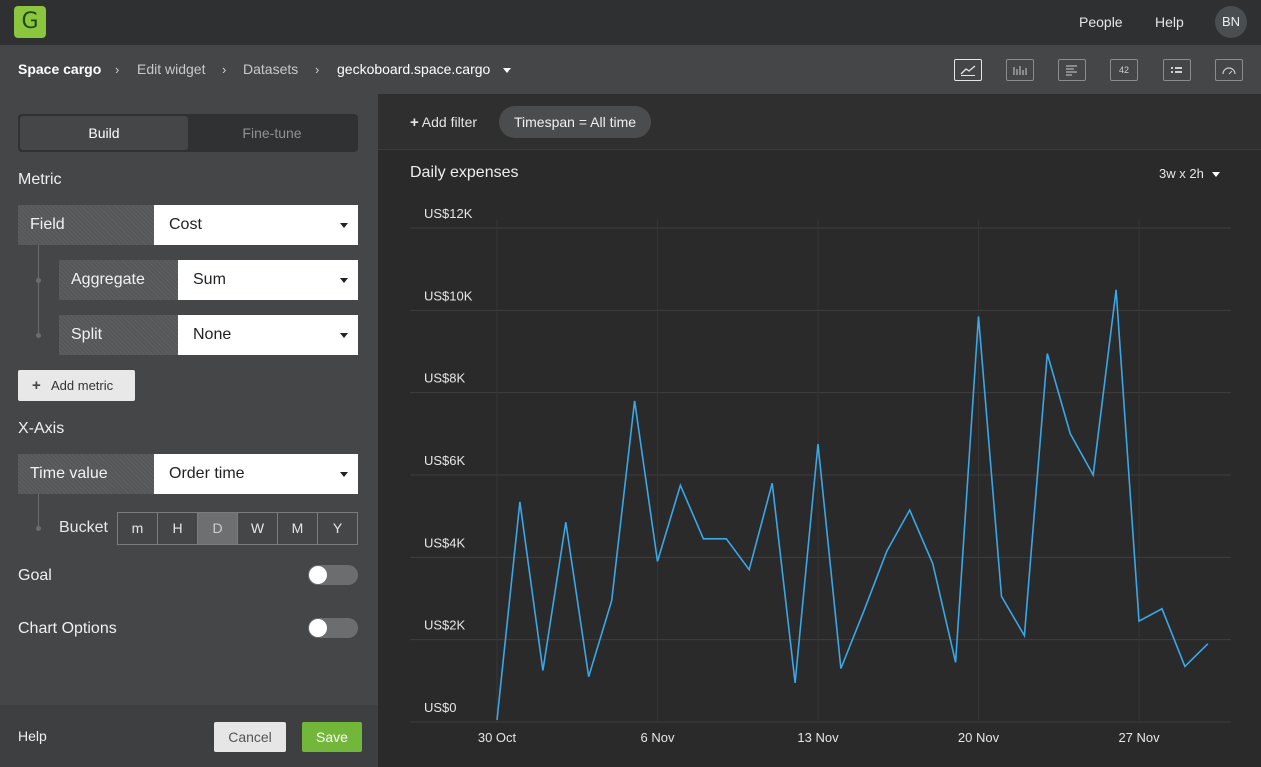 The width and height of the screenshot is (1261, 767). What do you see at coordinates (445, 378) in the screenshot?
I see `y-tick-label: US$8K` at bounding box center [445, 378].